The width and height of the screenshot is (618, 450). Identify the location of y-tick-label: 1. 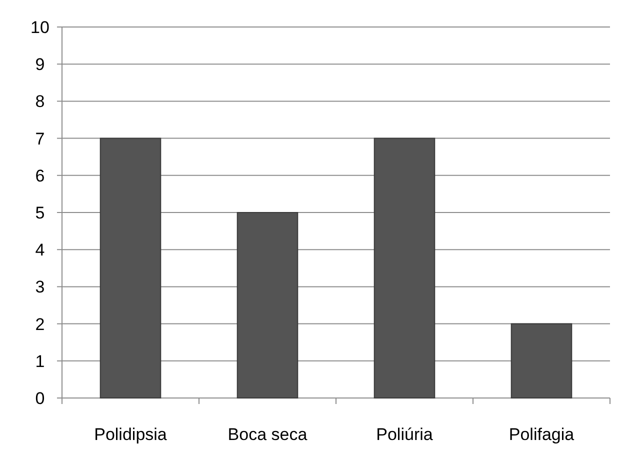
(40, 361).